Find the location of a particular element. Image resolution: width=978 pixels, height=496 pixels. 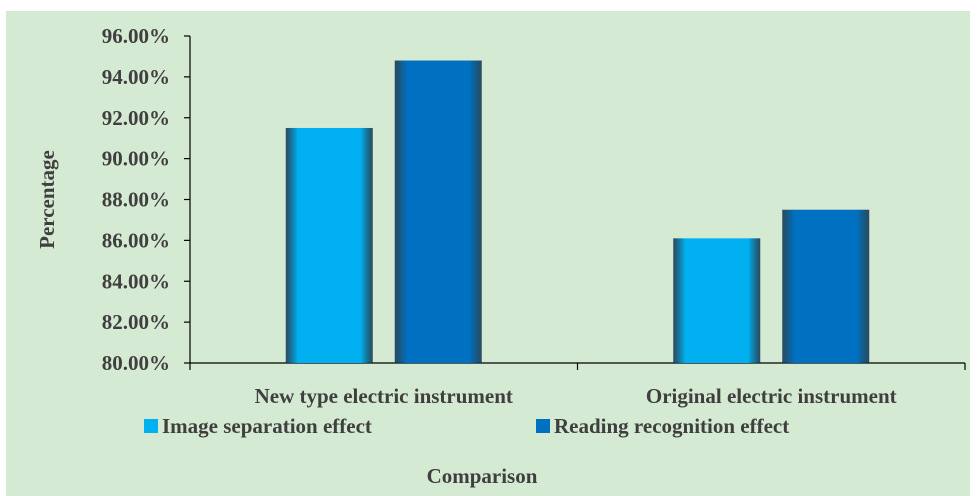

x-category-label: Original electric instrument is located at coordinates (771, 396).